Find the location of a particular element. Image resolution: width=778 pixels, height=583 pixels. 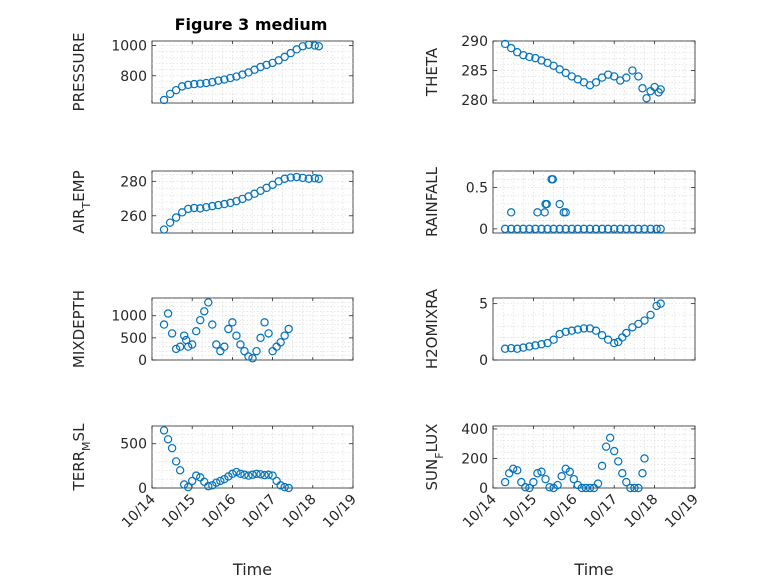

y-axis-label: SUNFLUX is located at coordinates (434, 457).